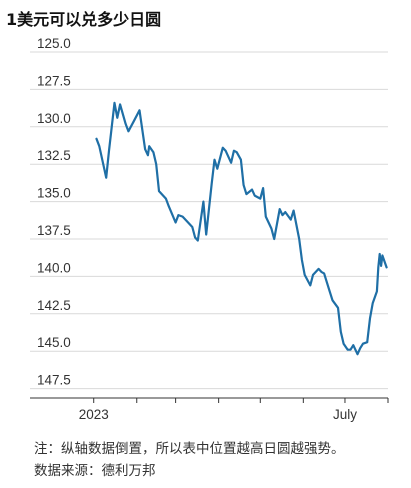  What do you see at coordinates (54, 267) in the screenshot?
I see `y-tick-label: 140.0` at bounding box center [54, 267].